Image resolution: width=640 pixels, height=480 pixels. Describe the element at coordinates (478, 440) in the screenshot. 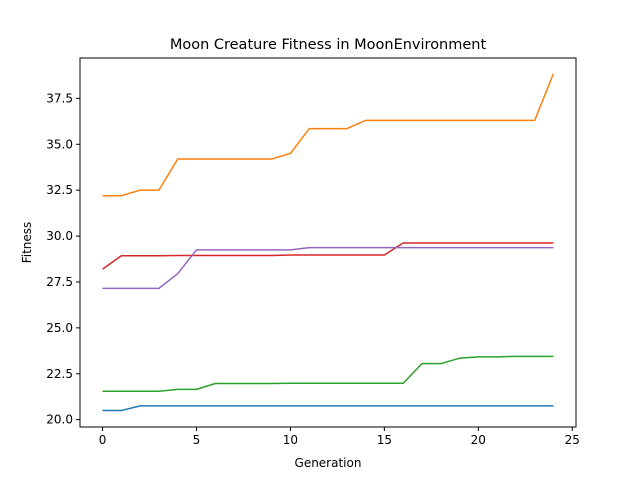

I see `x-tick-label: 20` at that location.